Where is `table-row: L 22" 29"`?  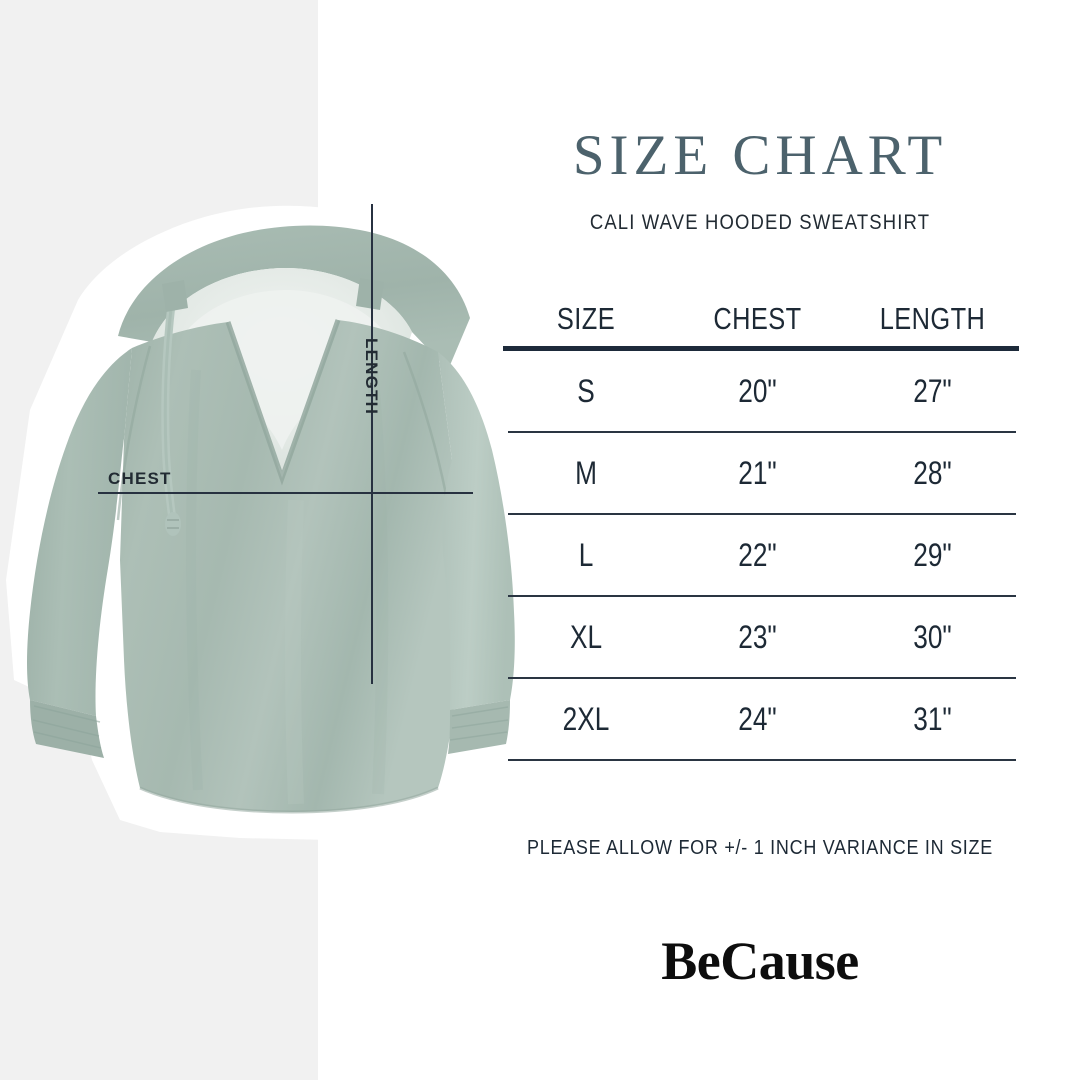 table-row: L 22" 29" is located at coordinates (761, 555).